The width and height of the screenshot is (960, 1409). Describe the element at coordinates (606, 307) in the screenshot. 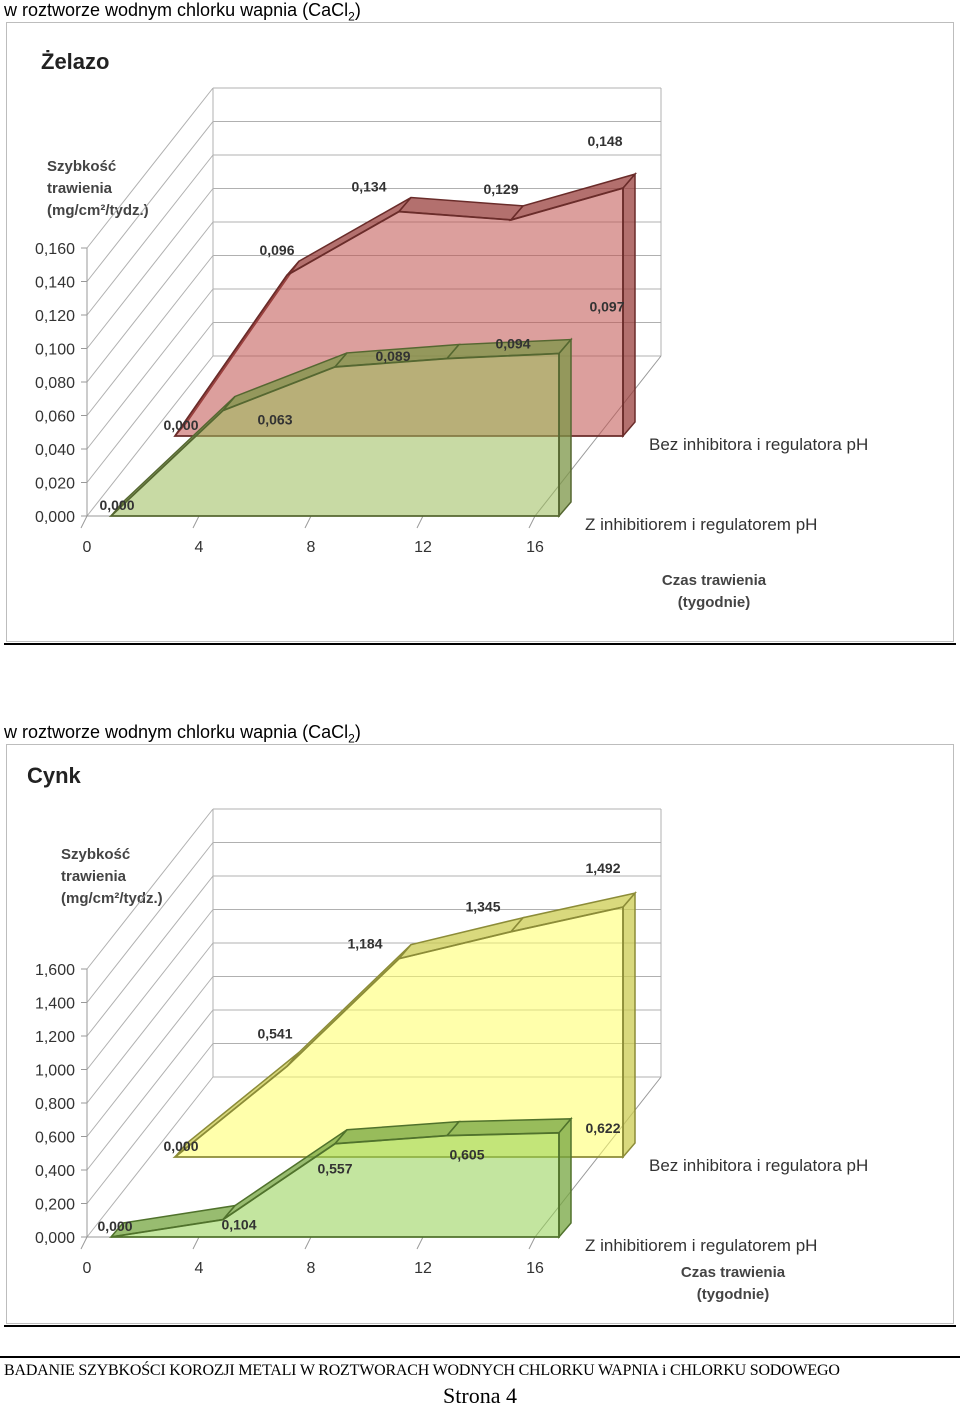

I see `data-label: 0,097` at that location.